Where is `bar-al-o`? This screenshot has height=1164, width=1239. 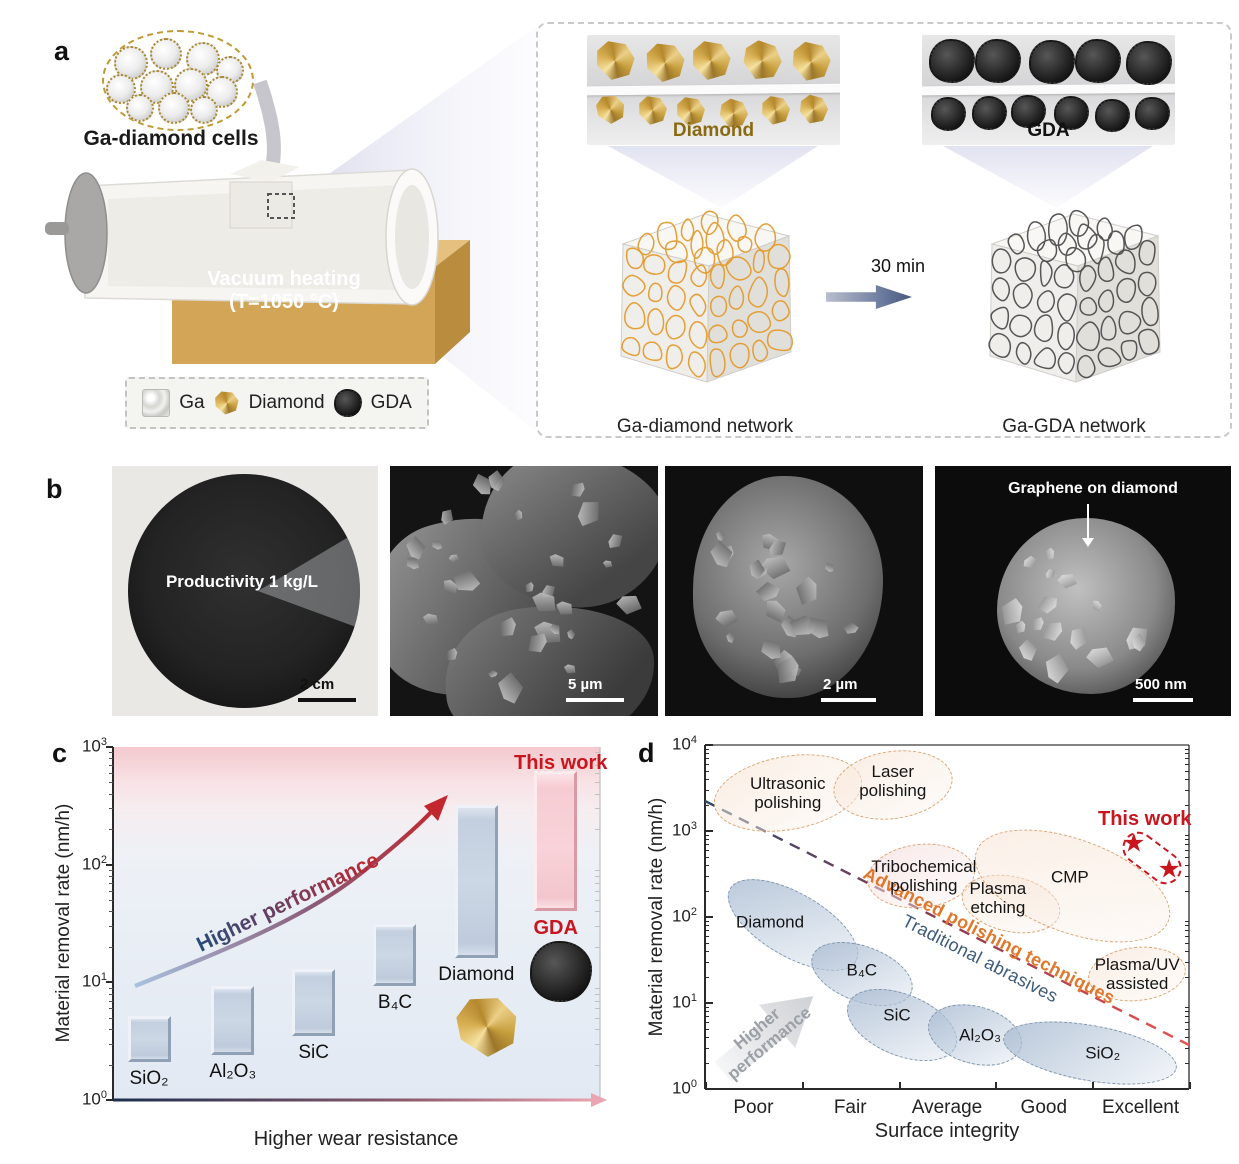
bar-al-o is located at coordinates (233, 1021).